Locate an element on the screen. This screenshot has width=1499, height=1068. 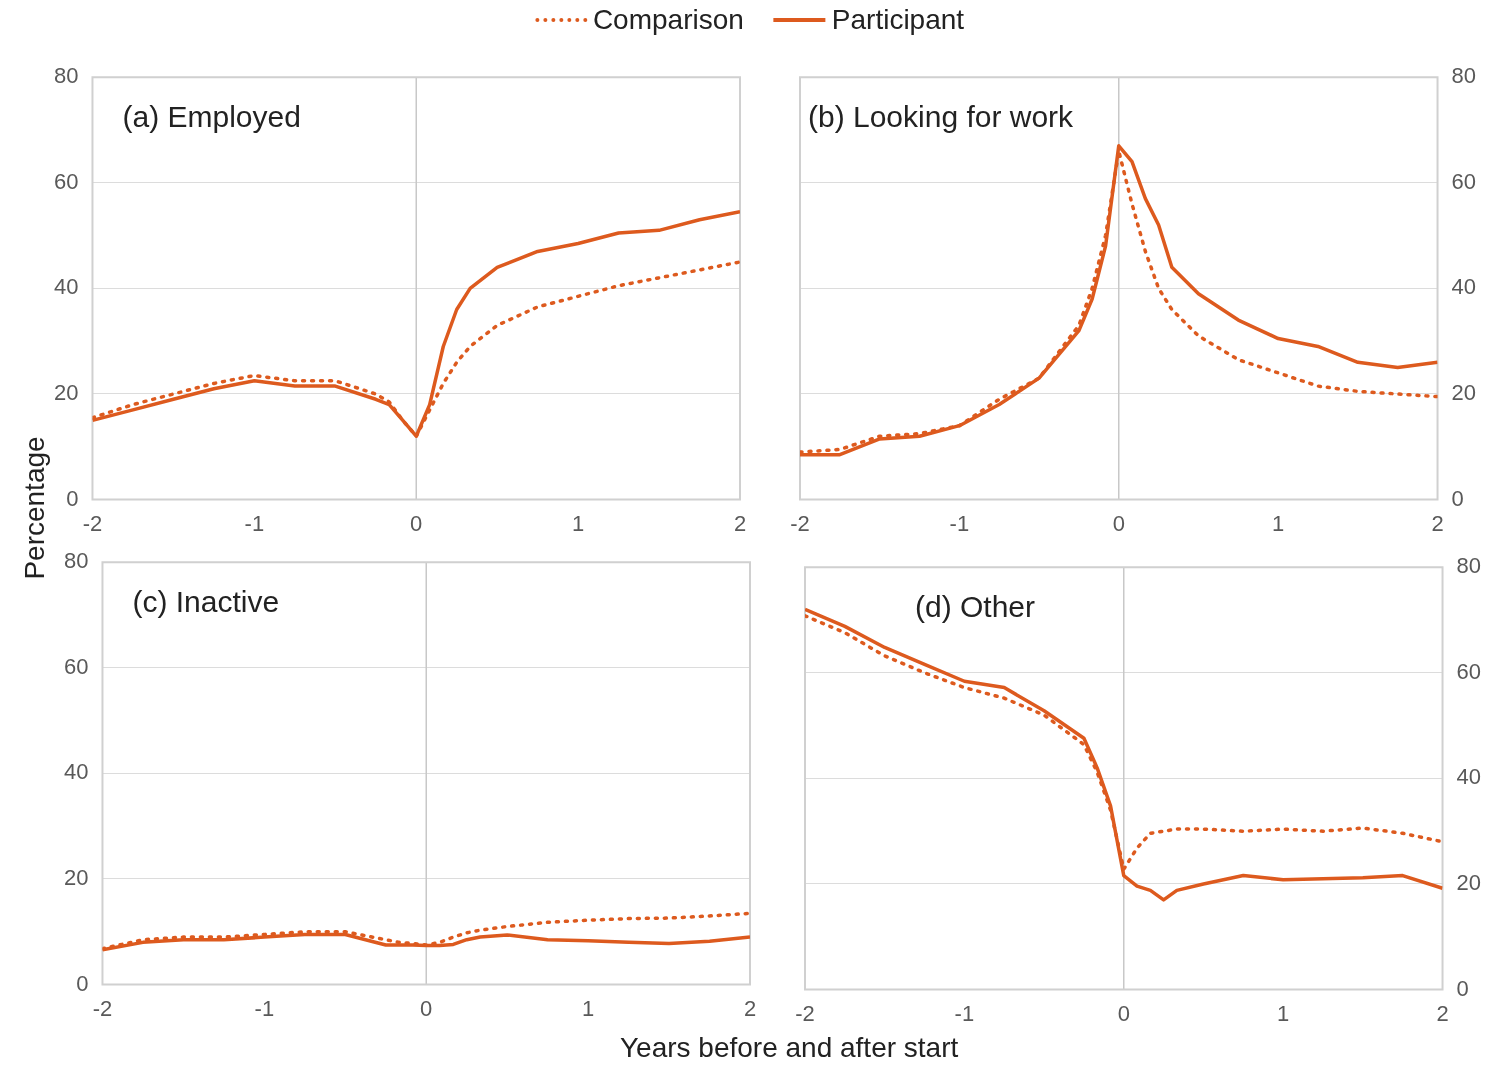
text: (d) Other is located at coordinates (975, 607).